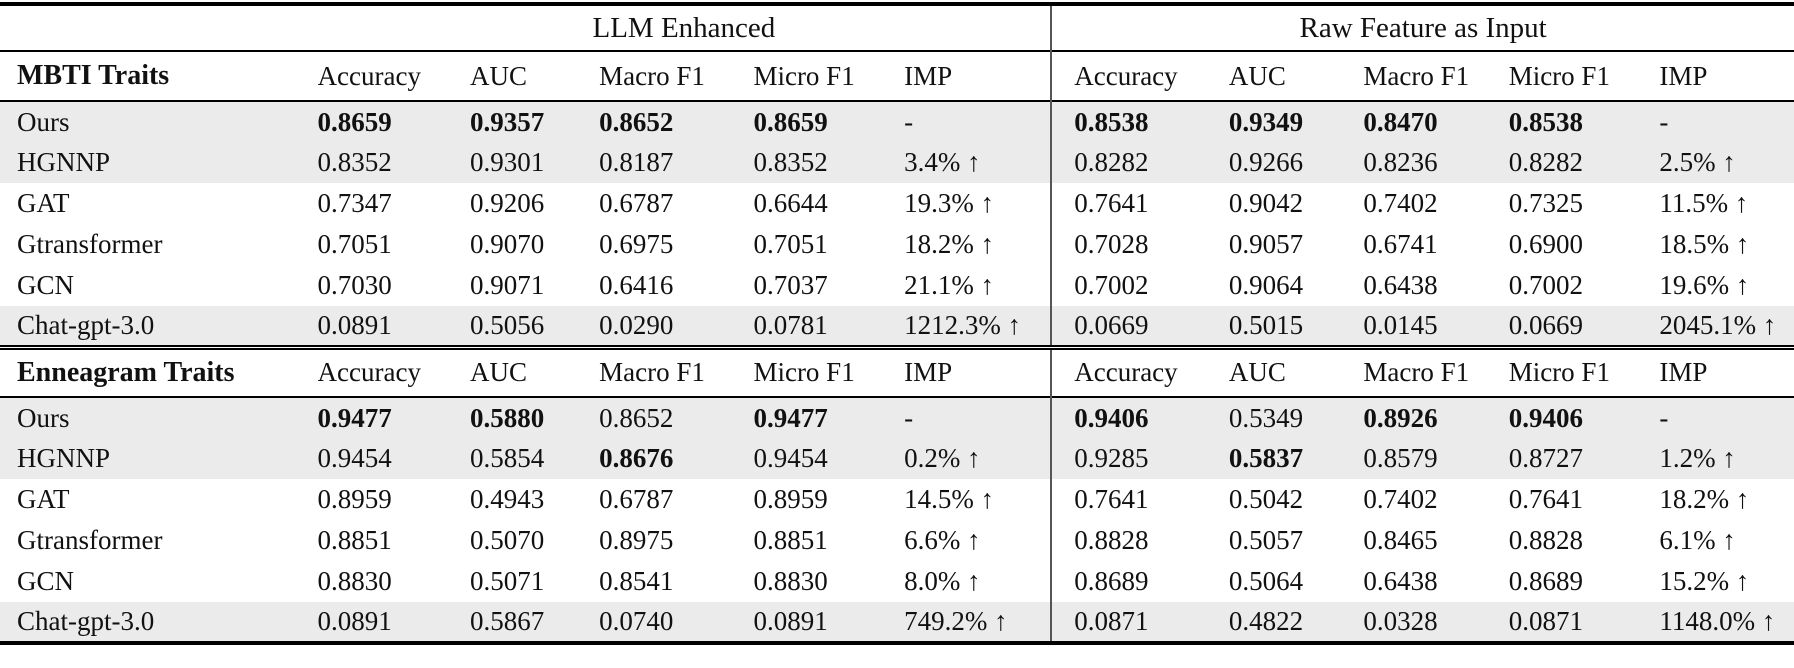 The height and width of the screenshot is (668, 1794). What do you see at coordinates (942, 458) in the screenshot?
I see `imp-value: 0.2% ↑` at bounding box center [942, 458].